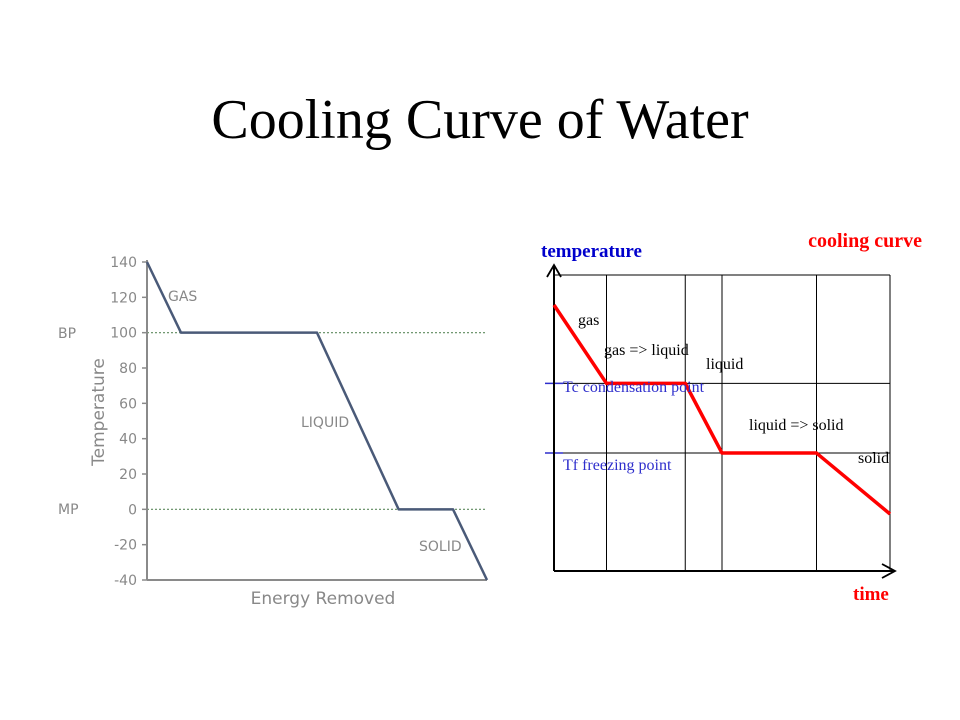  What do you see at coordinates (591, 251) in the screenshot?
I see `y-axis-label: temperature` at bounding box center [591, 251].